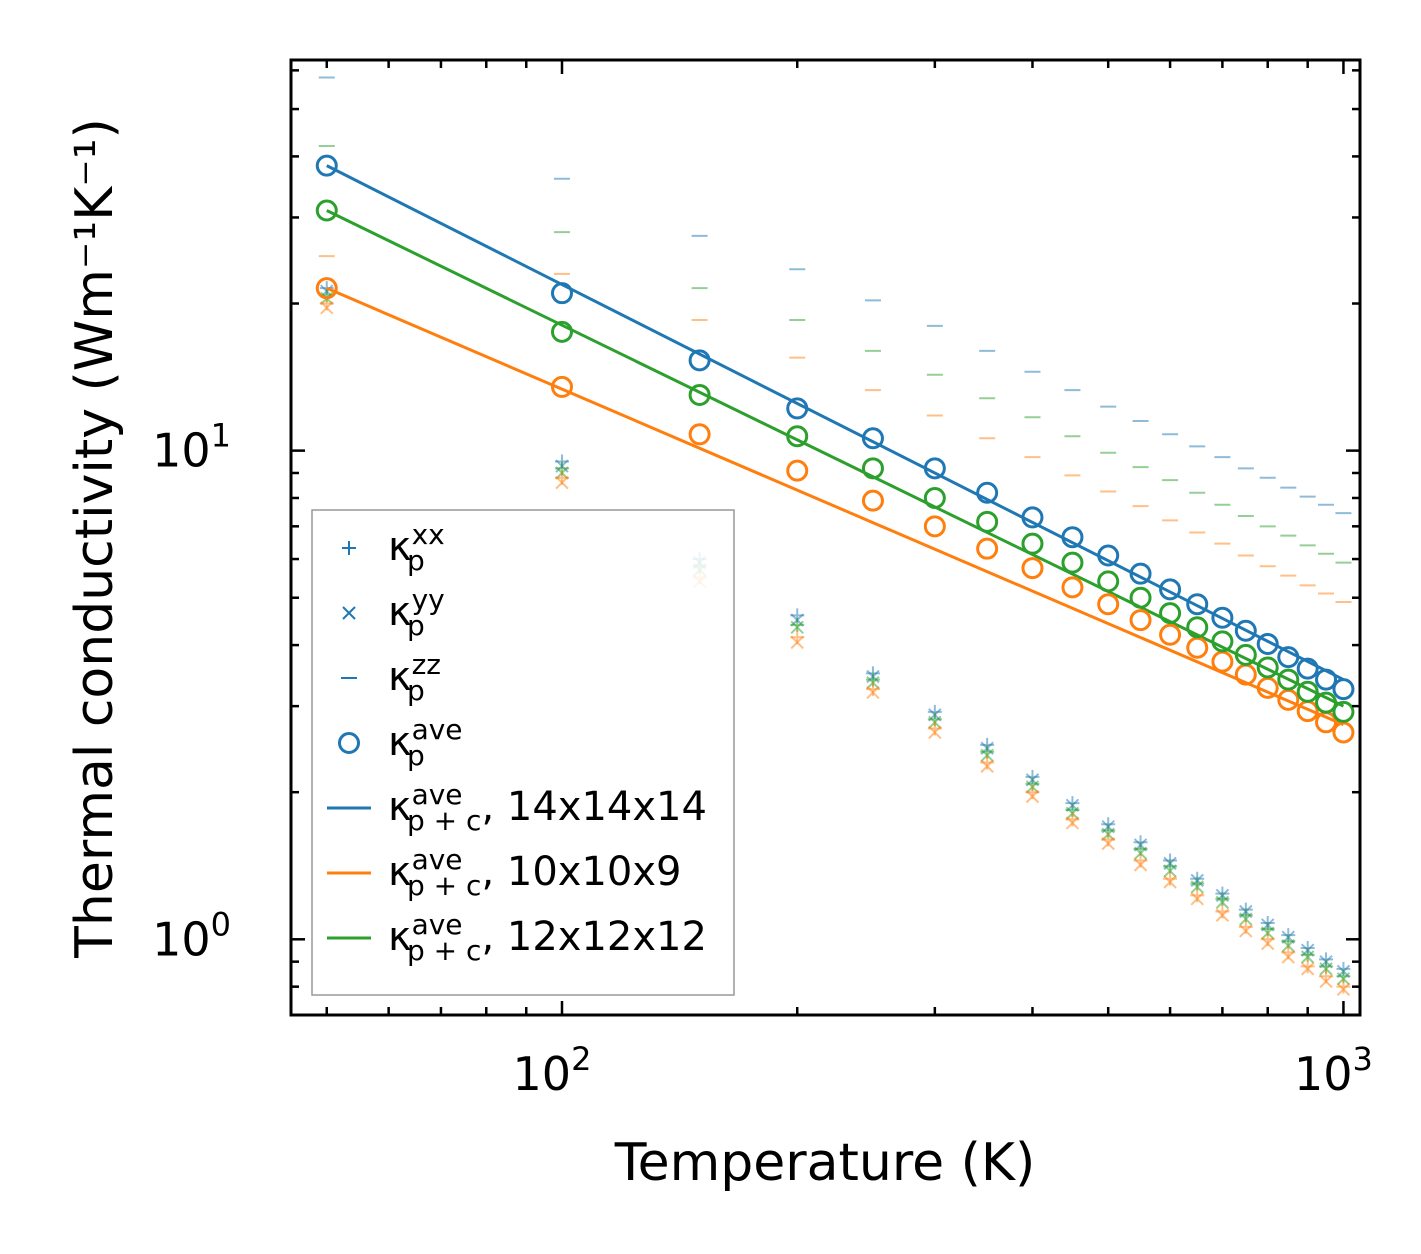 This screenshot has width=1421, height=1254. I want to click on legend-entry-label: κyy p, so click(416, 612).